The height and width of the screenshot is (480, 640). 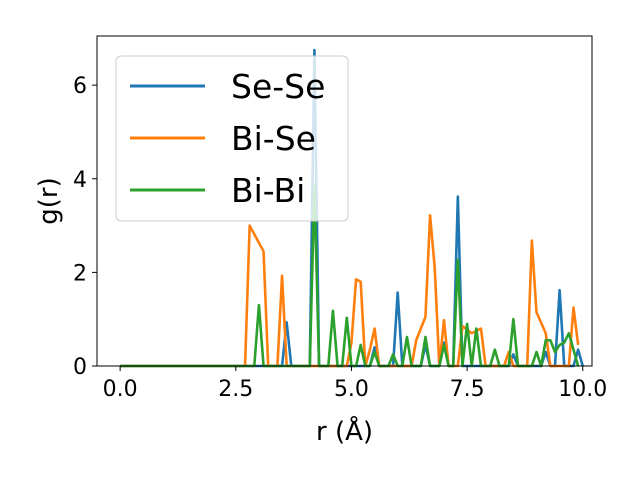 What do you see at coordinates (120, 389) in the screenshot?
I see `x-tick-label: 0.0` at bounding box center [120, 389].